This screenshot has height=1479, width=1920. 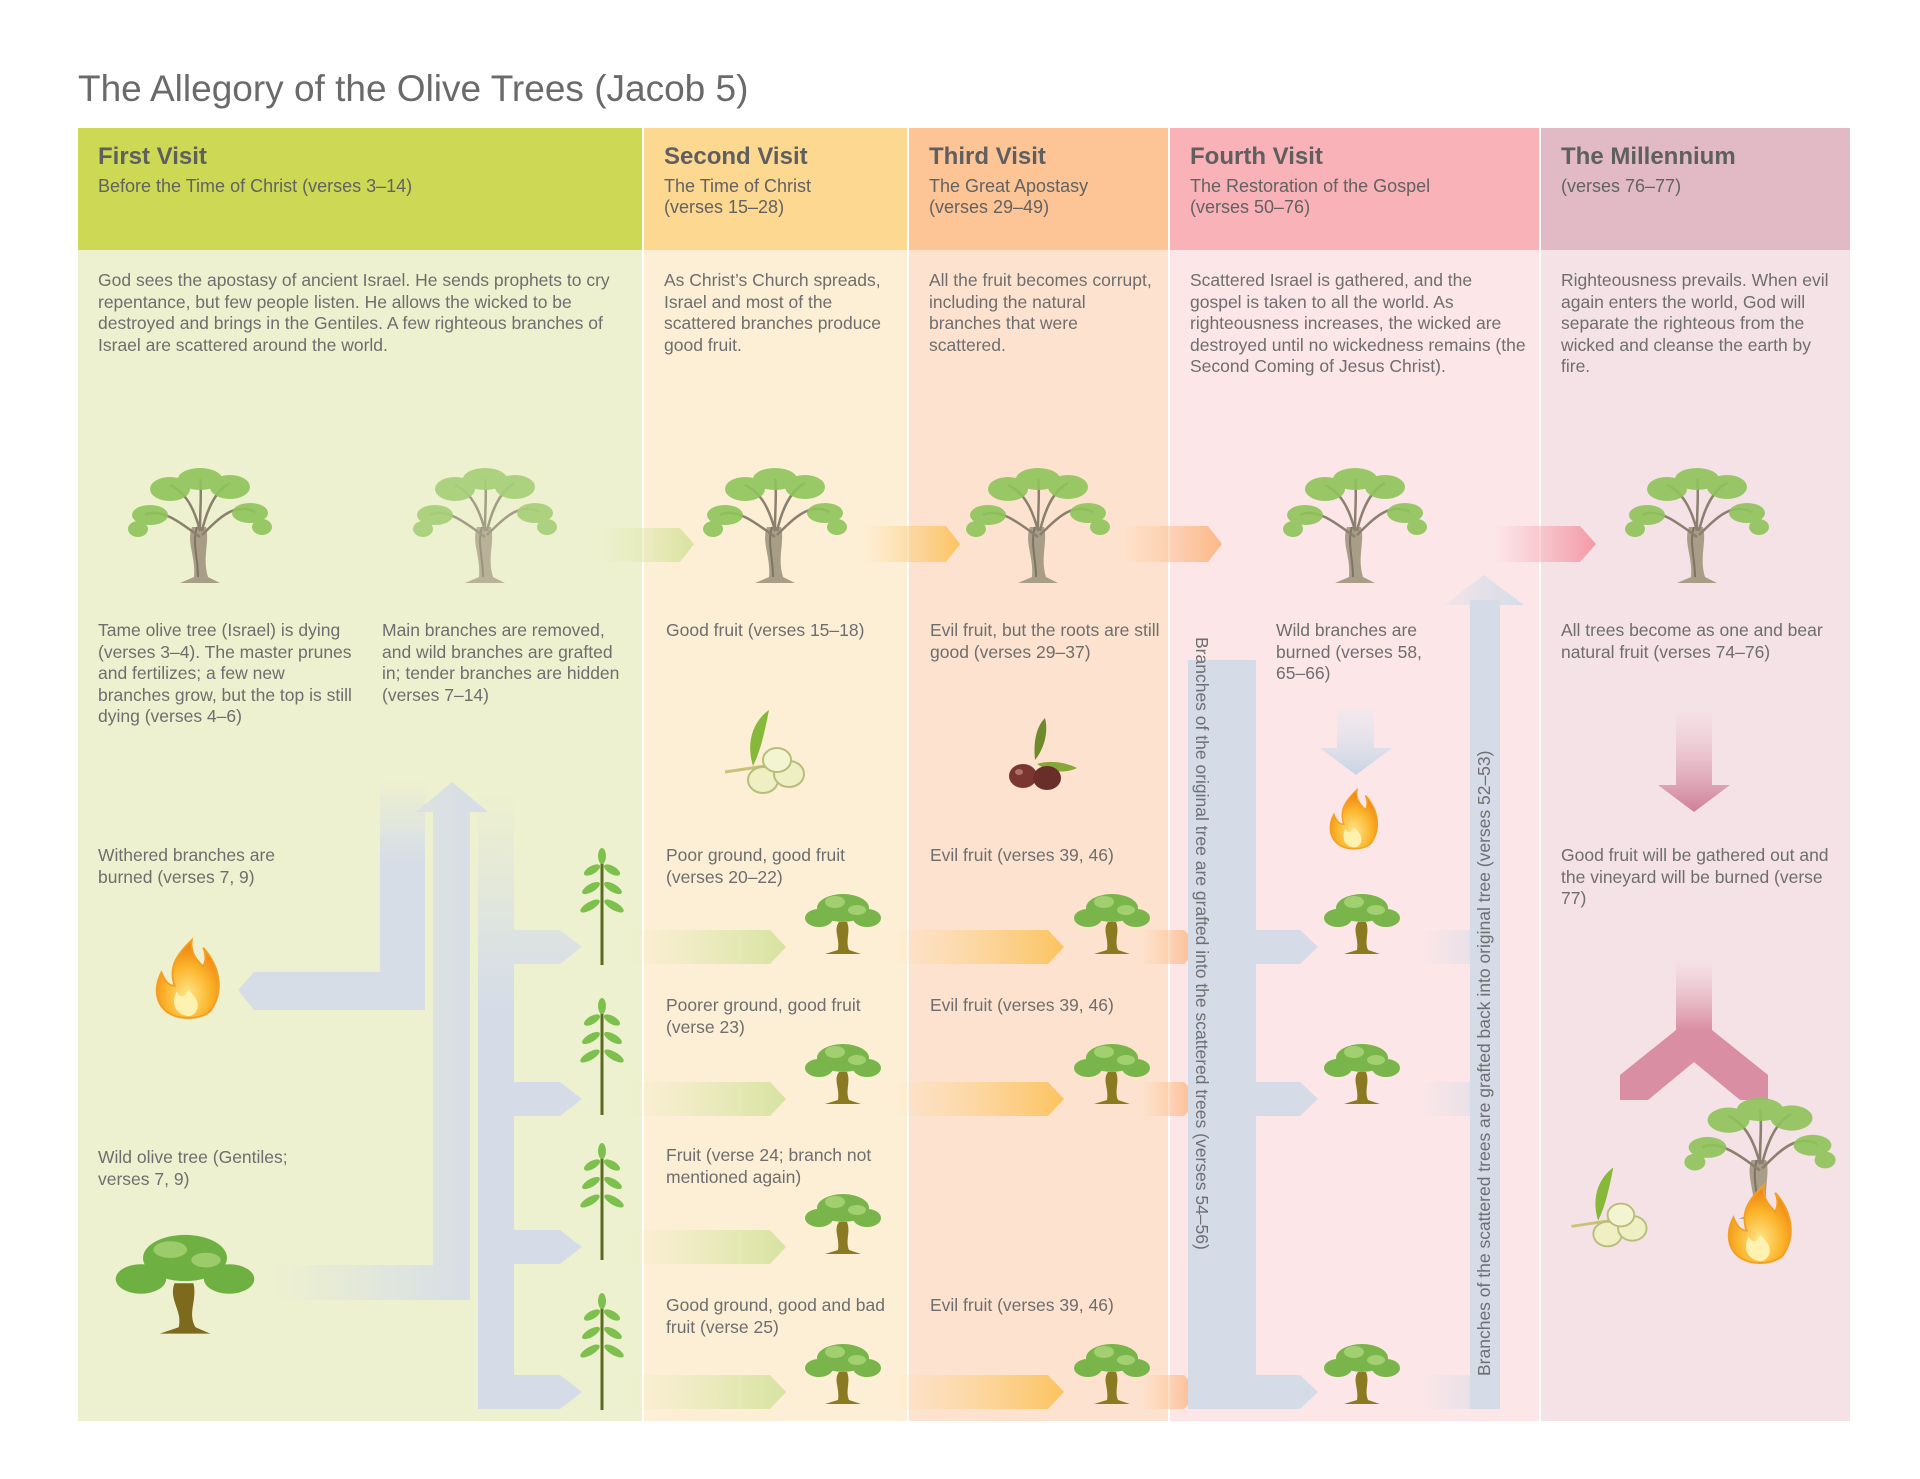 I want to click on label-poorer-ground: Poorer ground, good fruit (verse 23), so click(x=763, y=1016).